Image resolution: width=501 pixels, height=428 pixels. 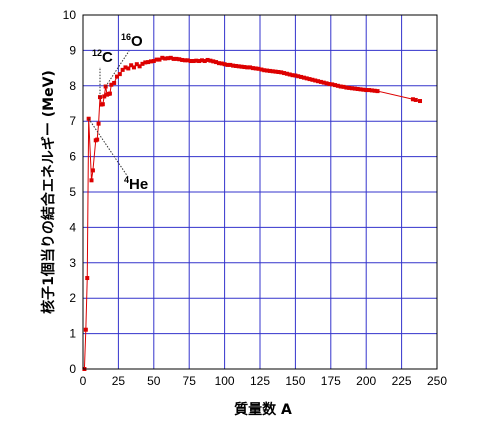 I want to click on y-tick-label: 2, so click(x=72, y=298).